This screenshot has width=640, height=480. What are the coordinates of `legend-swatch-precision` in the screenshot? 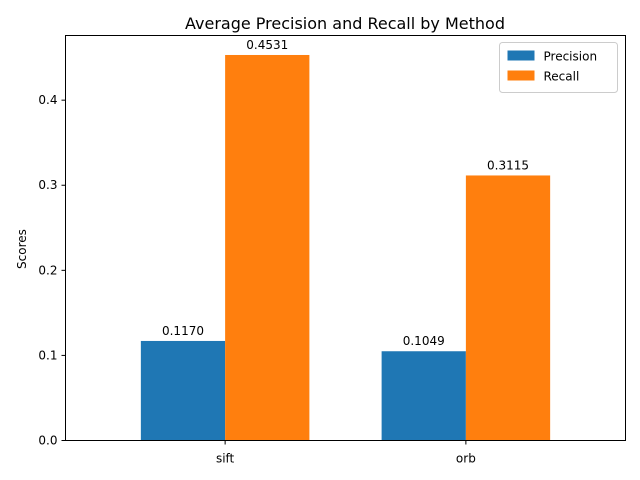 It's located at (521, 55).